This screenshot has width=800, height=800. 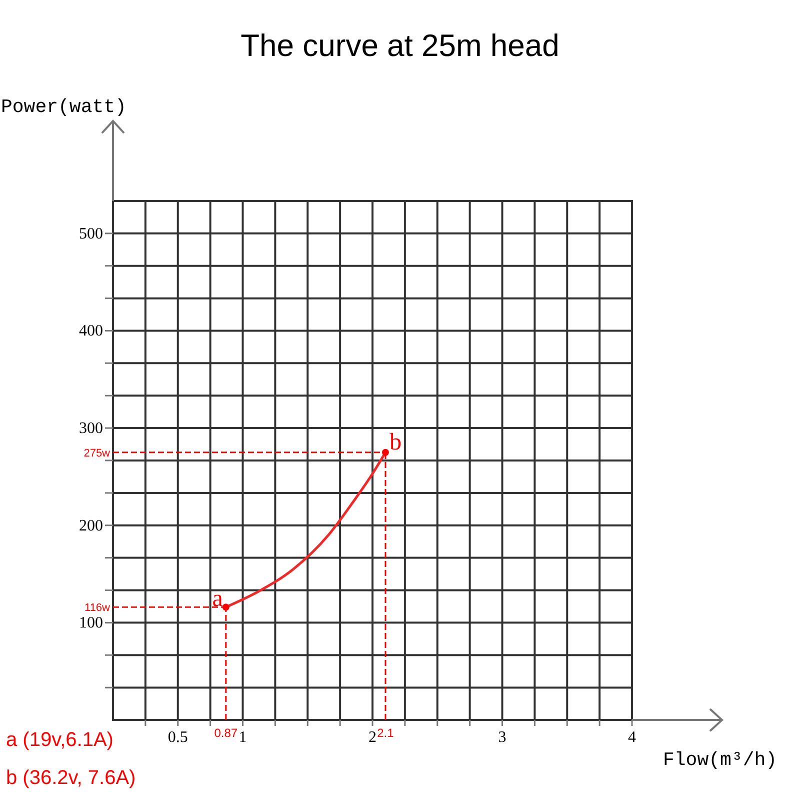 What do you see at coordinates (97, 453) in the screenshot?
I see `ref-line-label: 275w` at bounding box center [97, 453].